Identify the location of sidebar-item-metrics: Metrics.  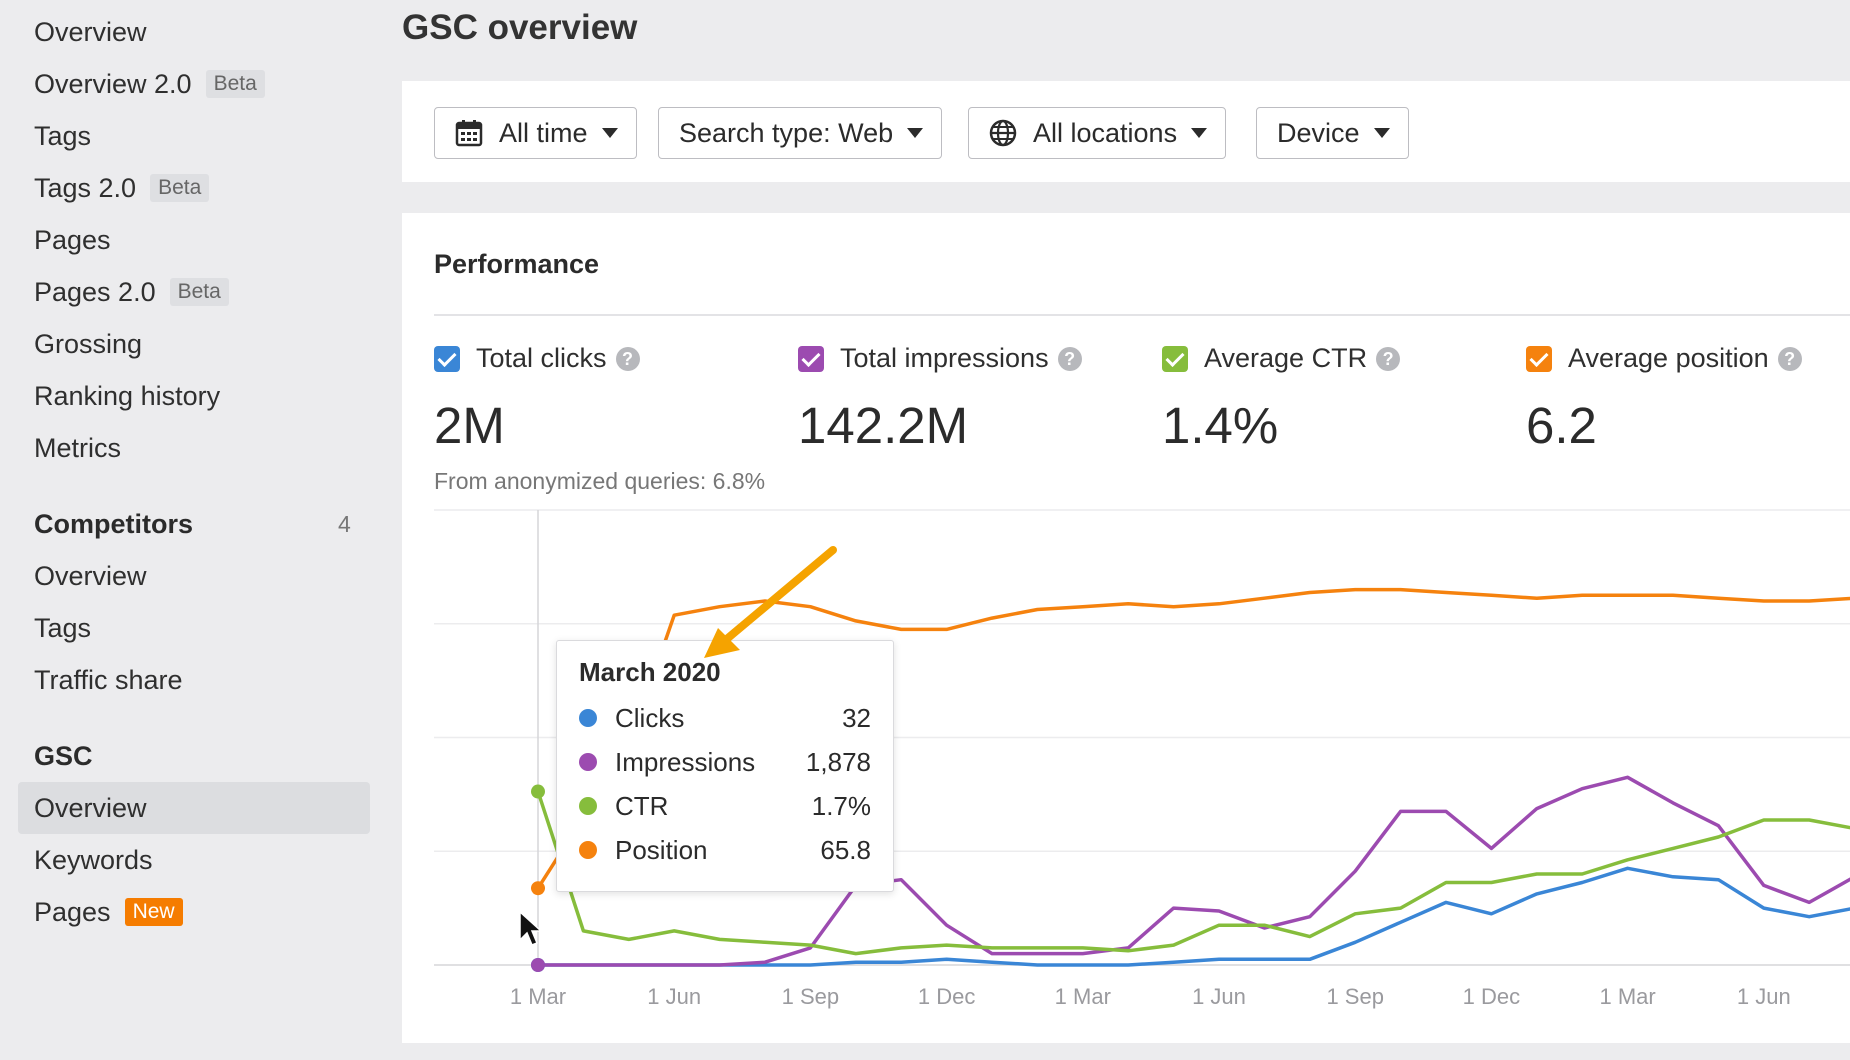
(77, 448).